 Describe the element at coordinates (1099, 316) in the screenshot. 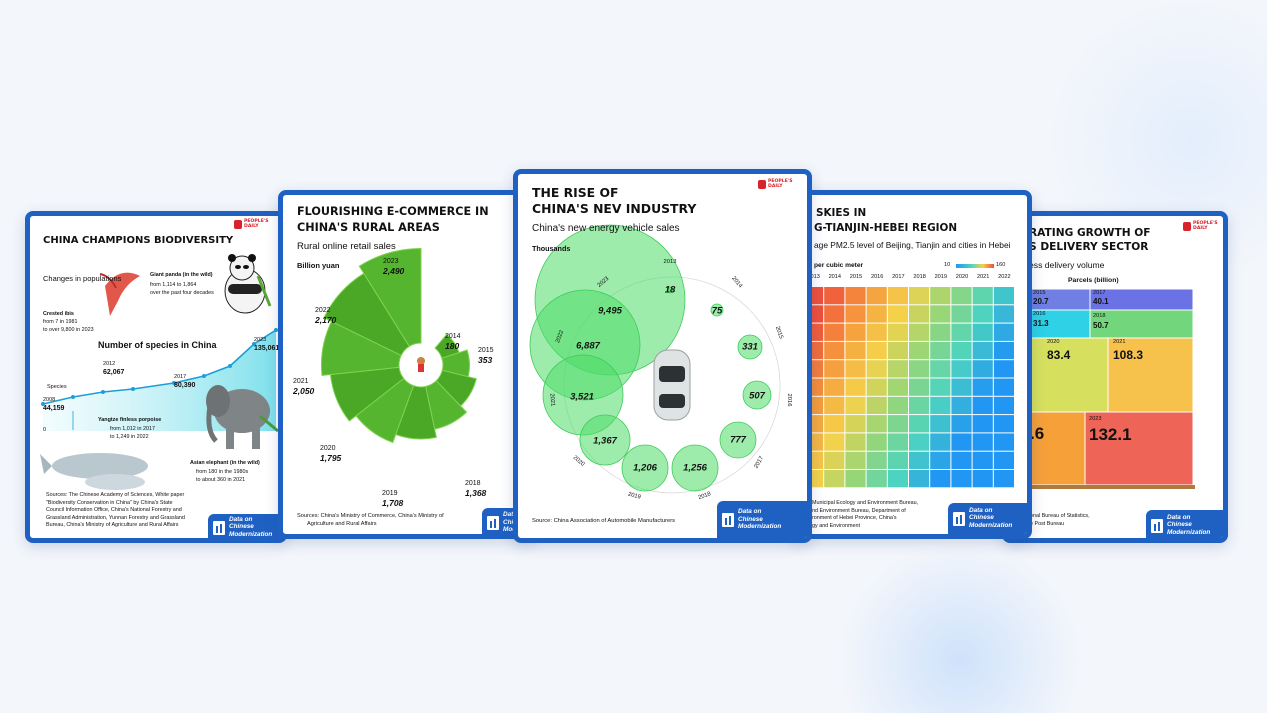

I see `year-label: 2018` at that location.